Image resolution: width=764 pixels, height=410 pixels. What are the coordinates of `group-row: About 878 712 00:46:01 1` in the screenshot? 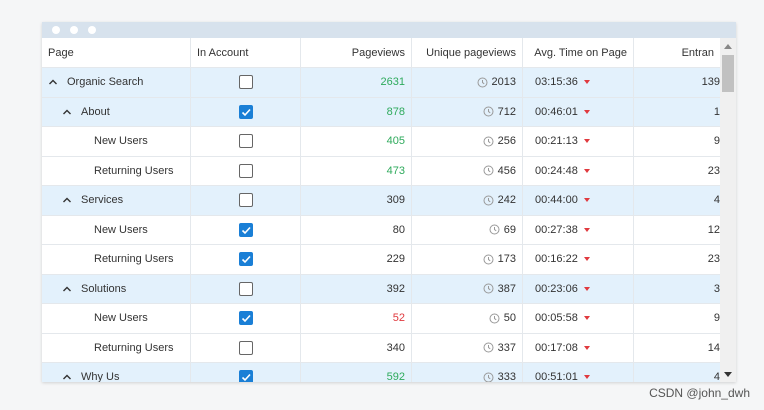 It's located at (381, 112).